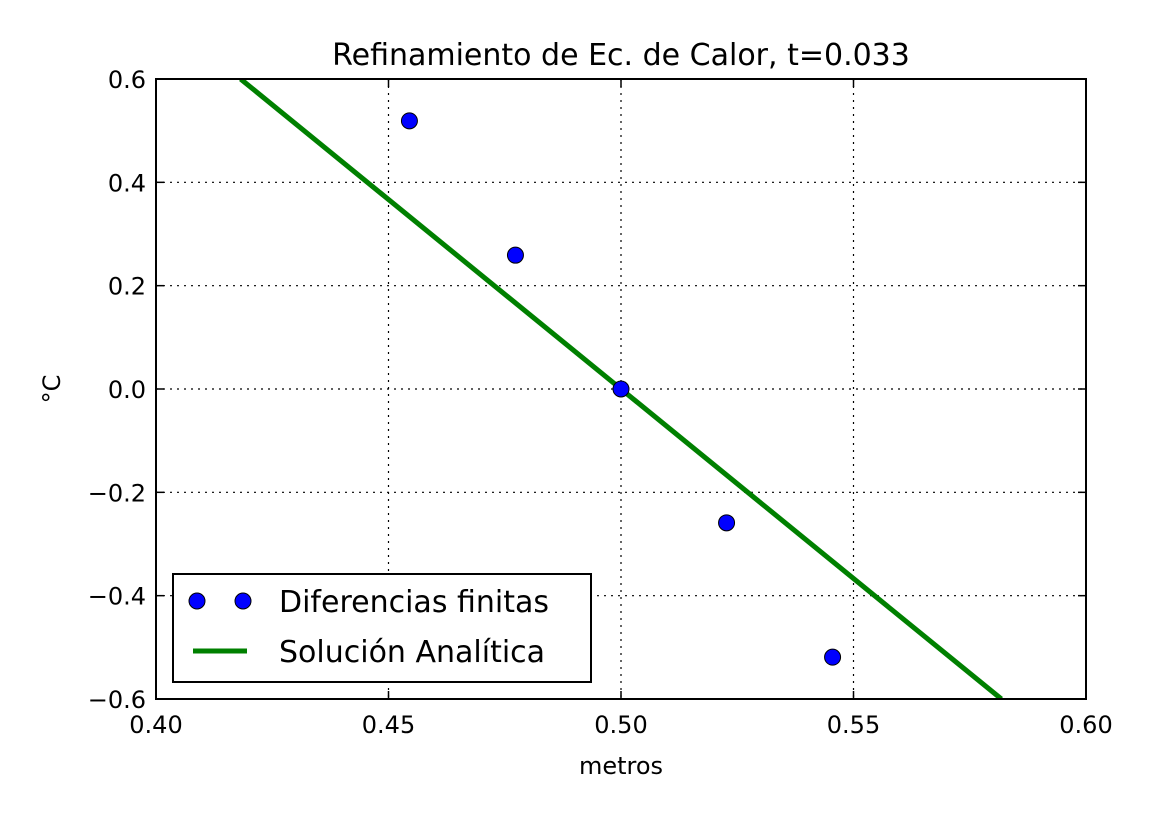 The height and width of the screenshot is (820, 1154). What do you see at coordinates (414, 602) in the screenshot?
I see `legend-label-diferencias: Diferencias finitas` at bounding box center [414, 602].